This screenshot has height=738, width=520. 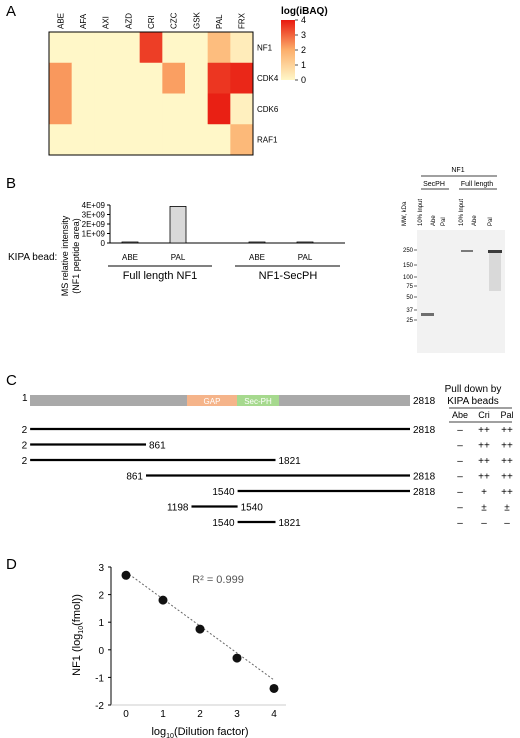 I want to click on heatmap-legend-tick: 1, so click(x=303, y=65).